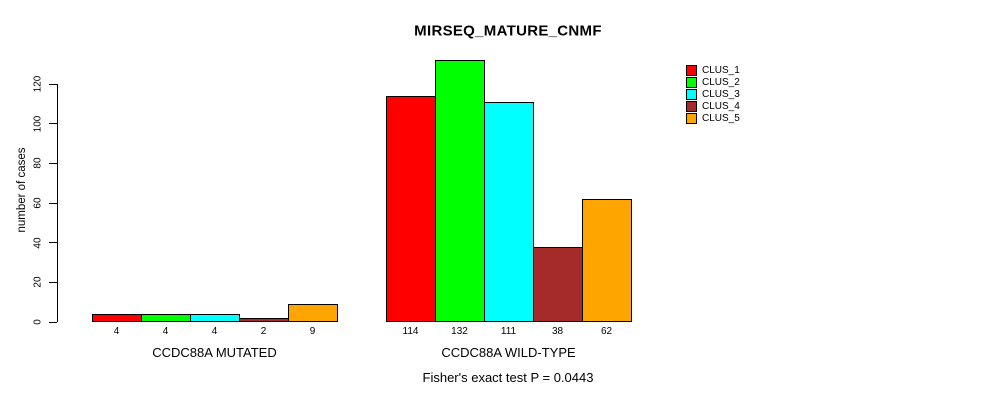  I want to click on bar-value-label: 132, so click(459, 331).